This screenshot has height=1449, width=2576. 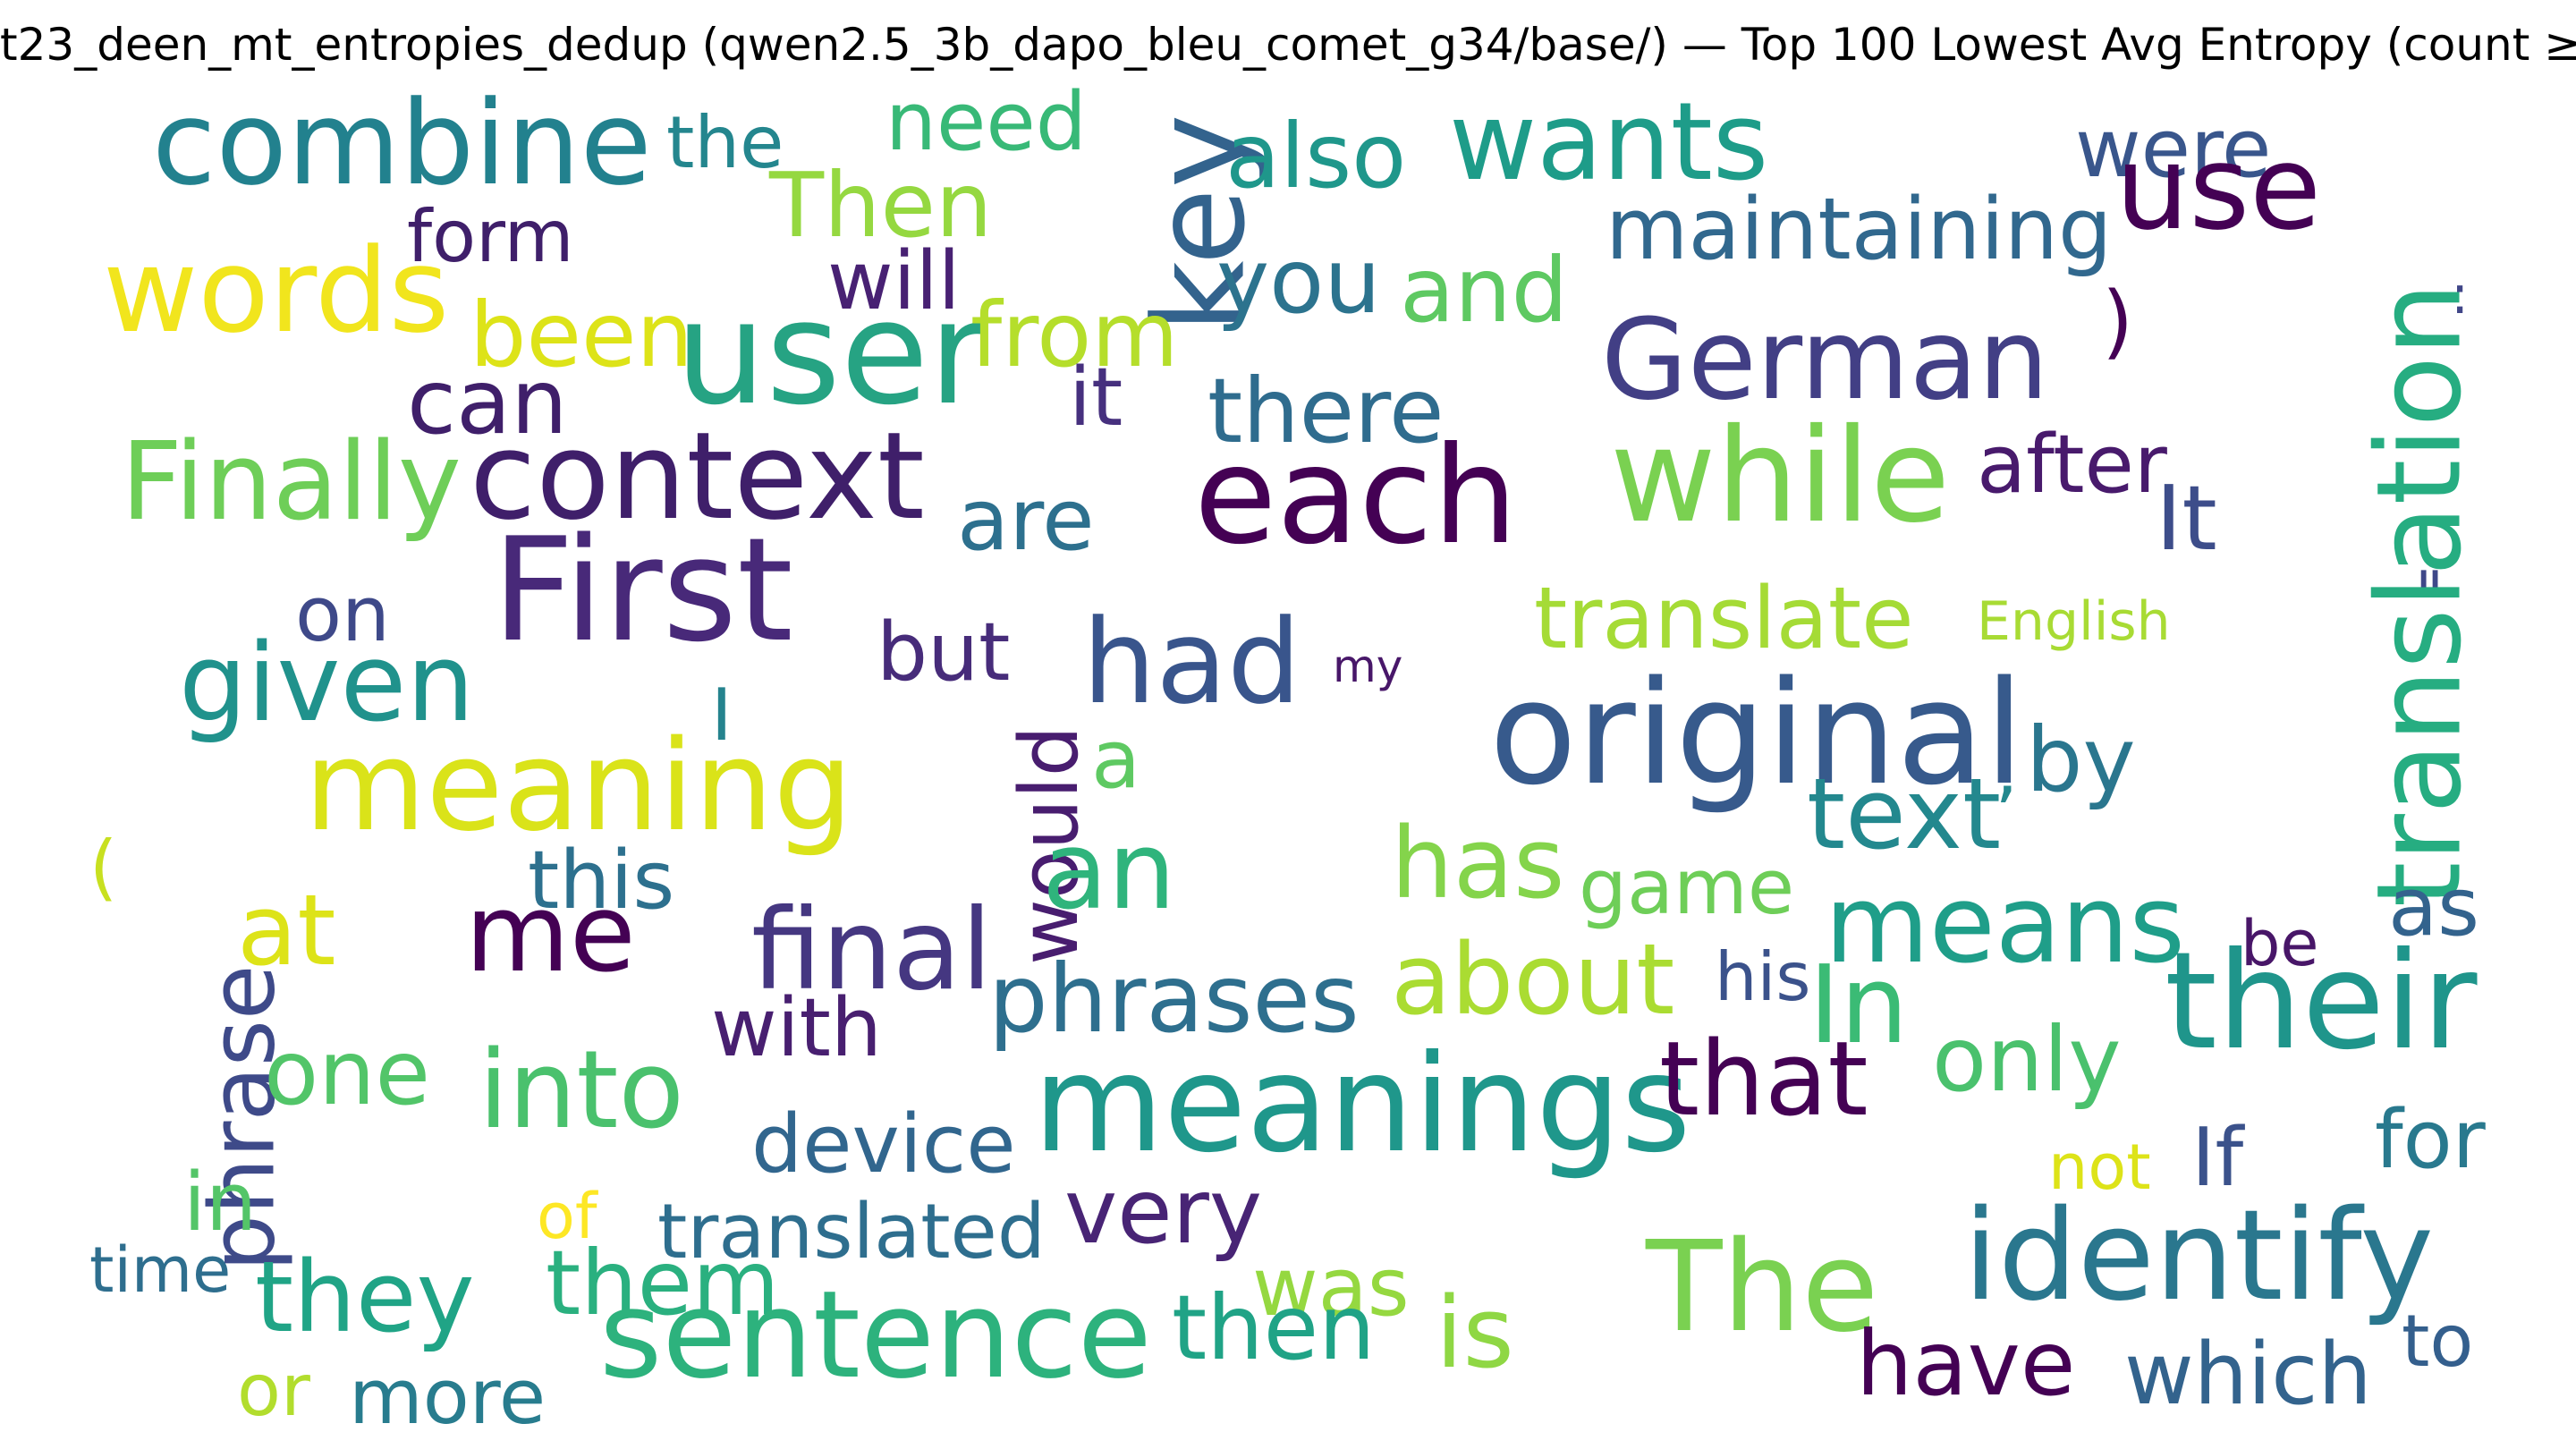 What do you see at coordinates (103, 867) in the screenshot?
I see `word-open-paren: (` at bounding box center [103, 867].